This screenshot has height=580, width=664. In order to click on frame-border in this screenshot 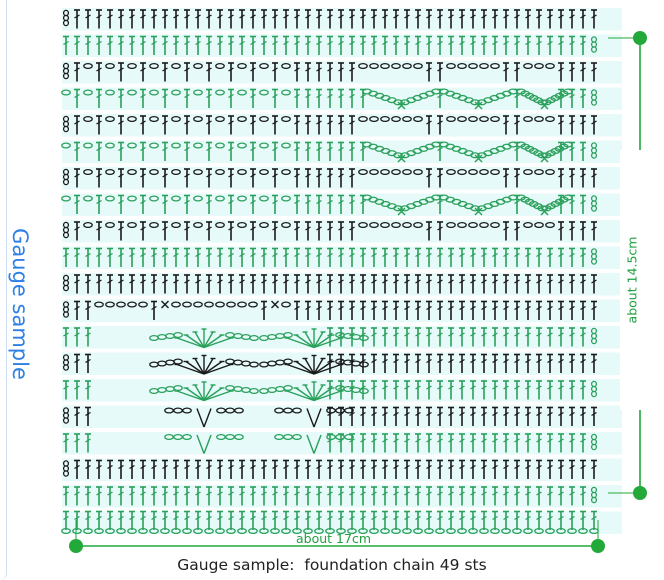, I will do `click(3, 290)`.